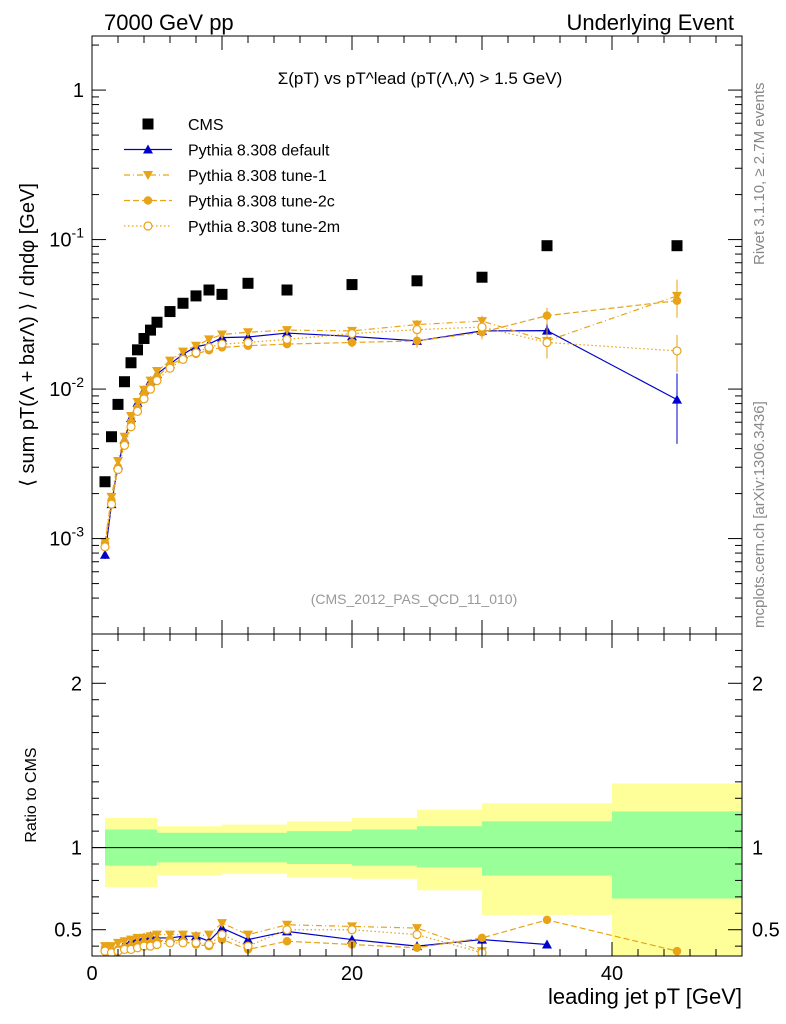  Describe the element at coordinates (78, 532) in the screenshot. I see `tick-exp: -3` at that location.